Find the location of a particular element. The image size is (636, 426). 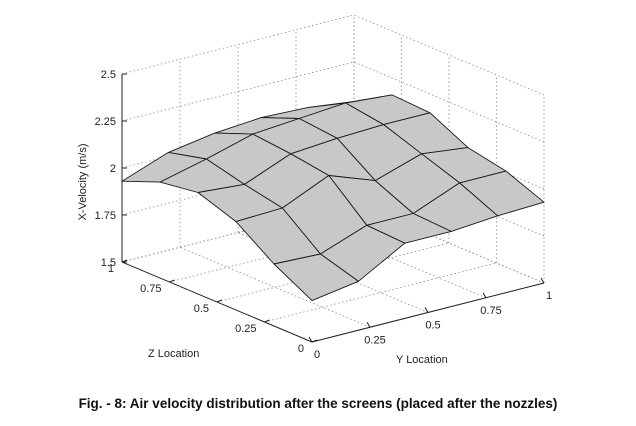

velocity-tick-label: 1.5 is located at coordinates (108, 263).